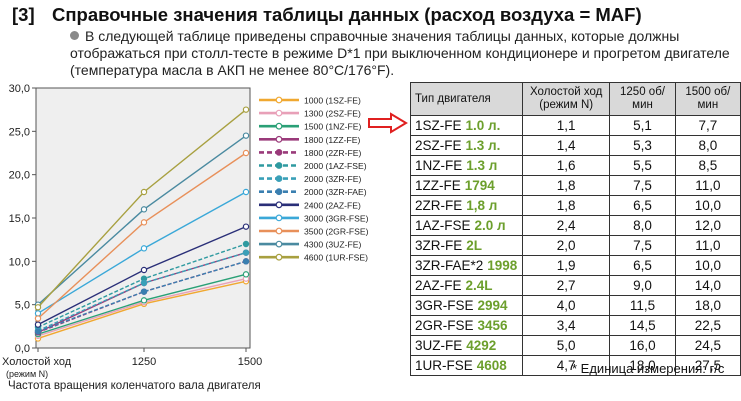 The height and width of the screenshot is (401, 741). Describe the element at coordinates (23, 14) in the screenshot. I see `section-number: [3]` at that location.